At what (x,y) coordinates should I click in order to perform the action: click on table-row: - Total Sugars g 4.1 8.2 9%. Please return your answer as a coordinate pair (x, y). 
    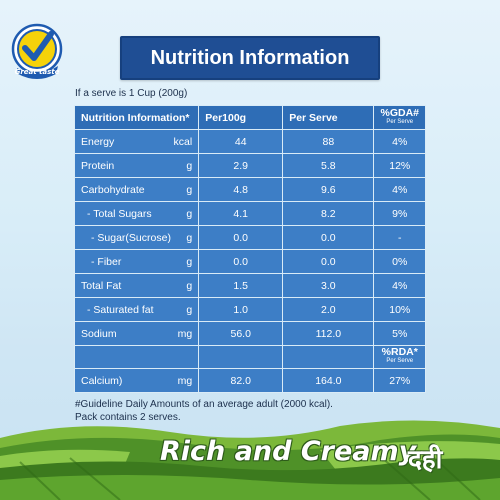
    Looking at the image, I should click on (249, 213).